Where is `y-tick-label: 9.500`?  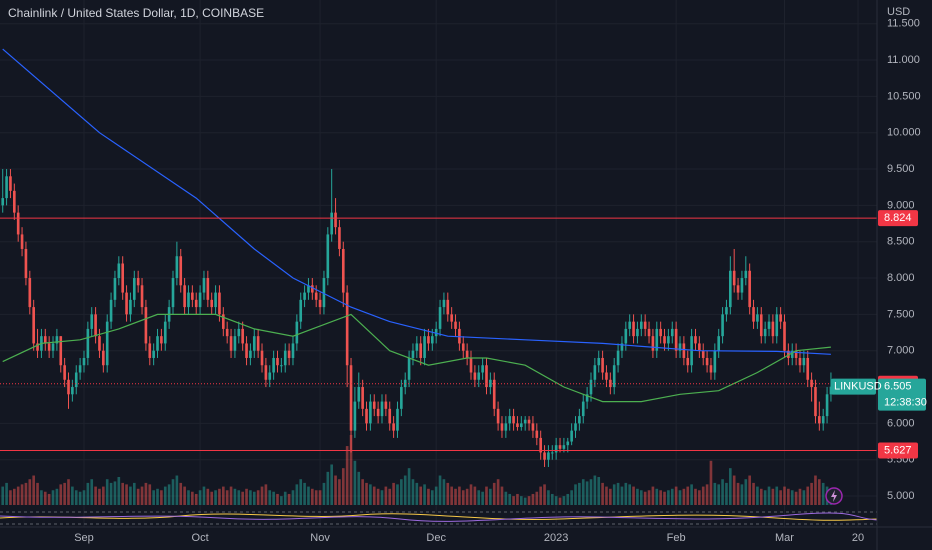
y-tick-label: 9.500 is located at coordinates (901, 169).